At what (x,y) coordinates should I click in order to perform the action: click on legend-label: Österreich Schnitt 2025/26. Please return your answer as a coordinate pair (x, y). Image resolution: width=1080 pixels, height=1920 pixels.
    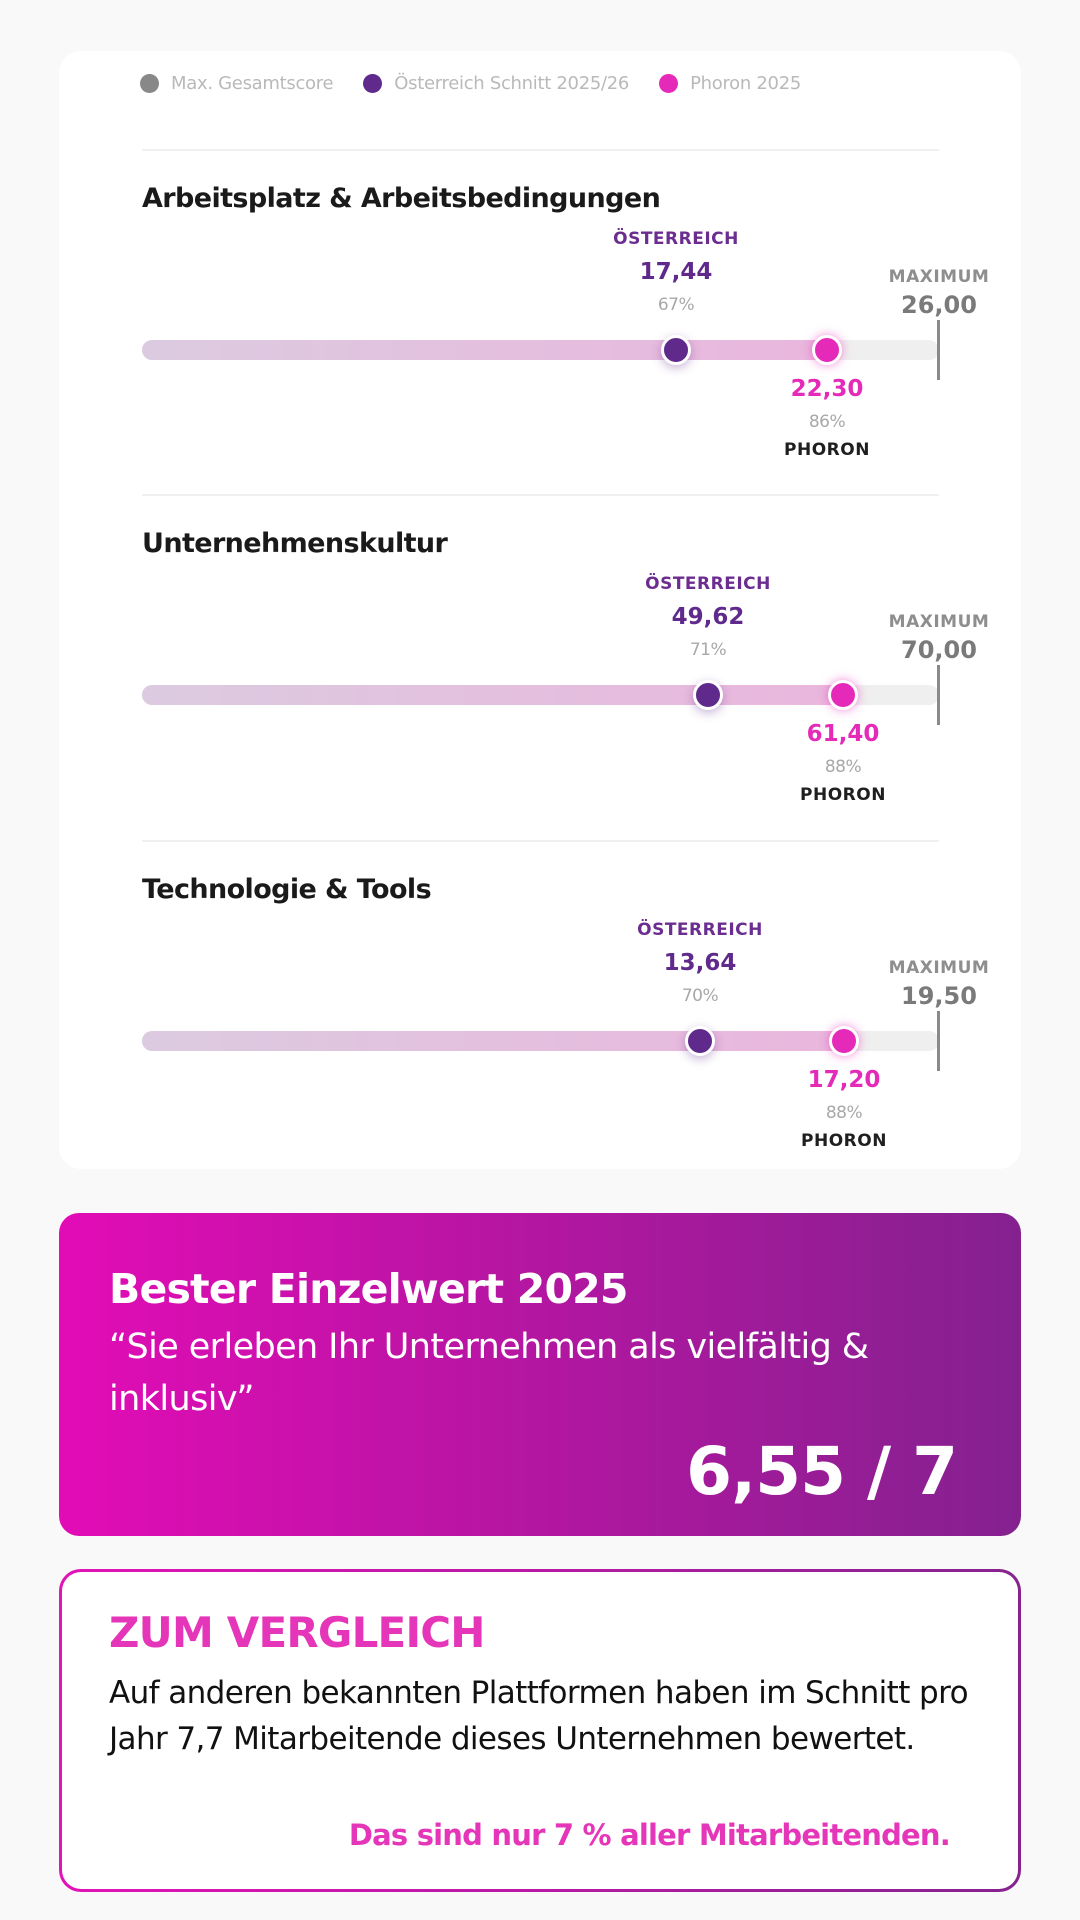
    Looking at the image, I should click on (512, 83).